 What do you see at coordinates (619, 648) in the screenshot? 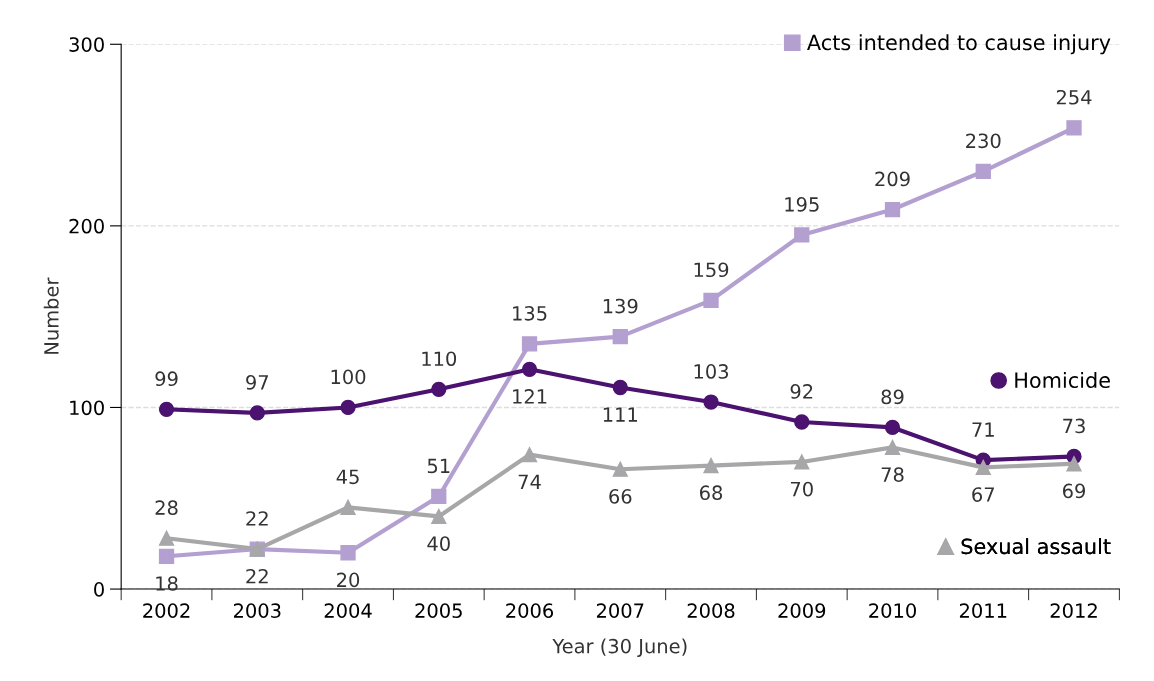
I see `x-axis-title: Year (30 June)` at bounding box center [619, 648].